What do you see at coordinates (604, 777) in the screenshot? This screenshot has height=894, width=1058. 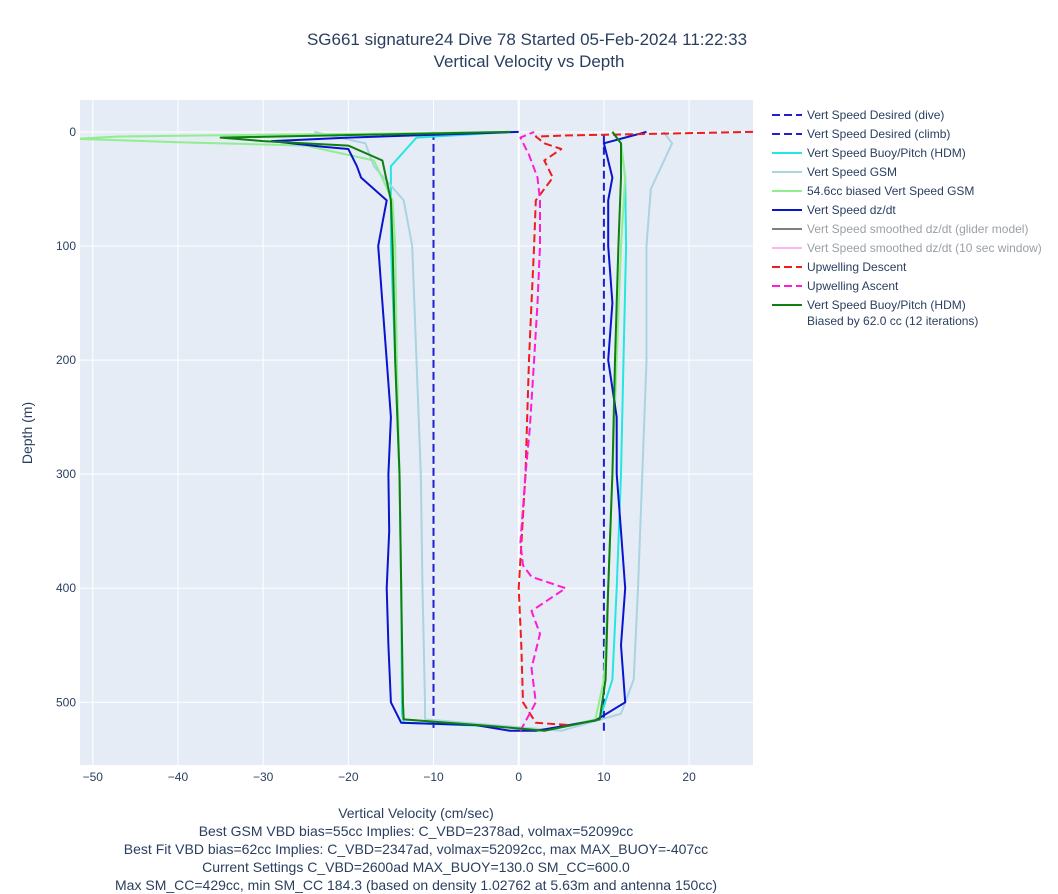 I see `x-tick-label: 10` at bounding box center [604, 777].